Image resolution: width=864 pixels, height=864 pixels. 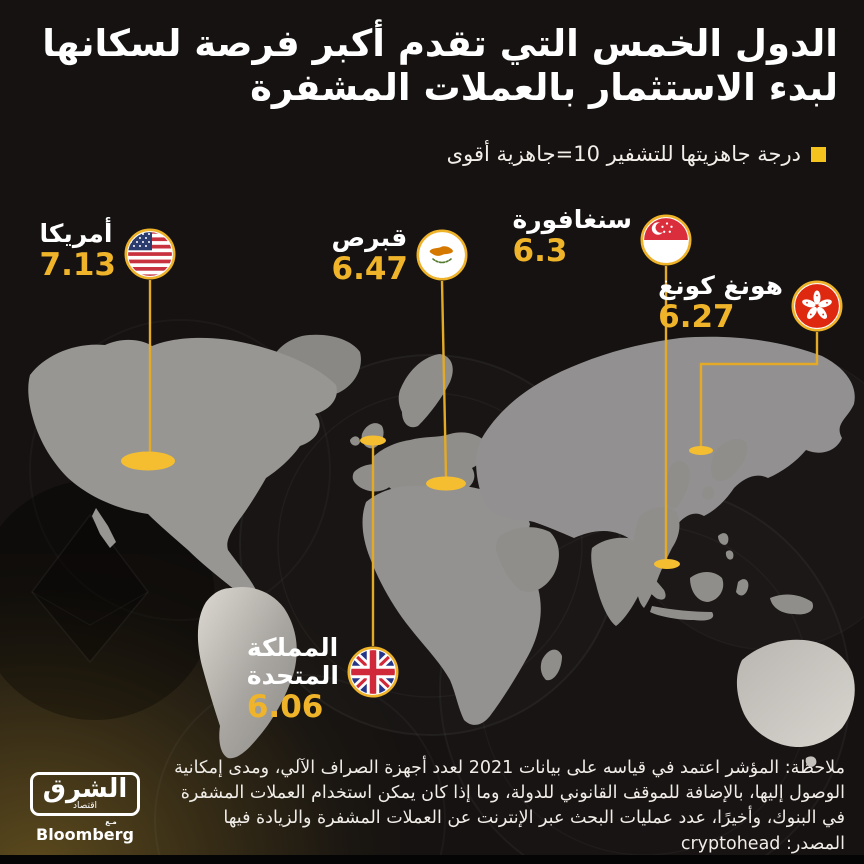 What do you see at coordinates (370, 269) in the screenshot?
I see `country-value: 6.47` at bounding box center [370, 269].